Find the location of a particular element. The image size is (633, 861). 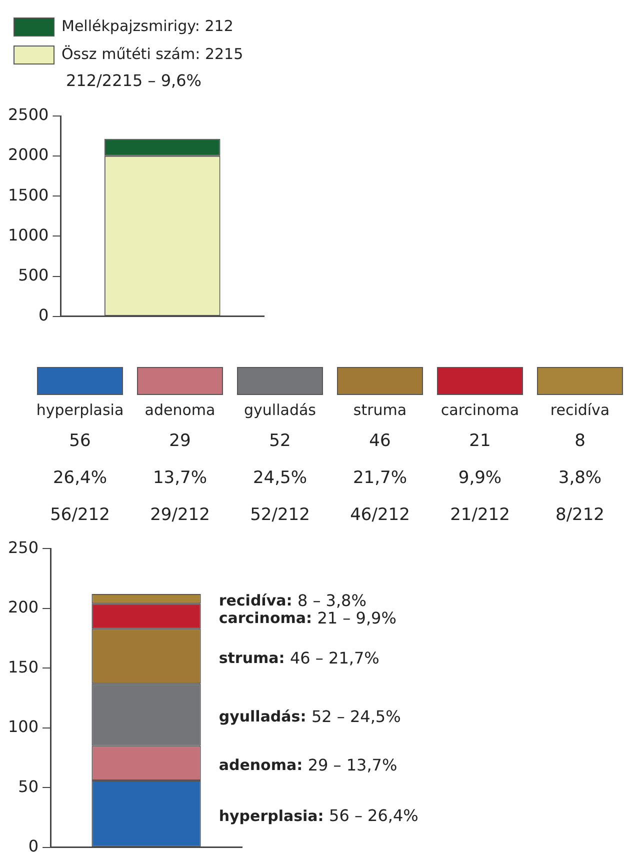

text: 29 – 13,7% is located at coordinates (353, 764).